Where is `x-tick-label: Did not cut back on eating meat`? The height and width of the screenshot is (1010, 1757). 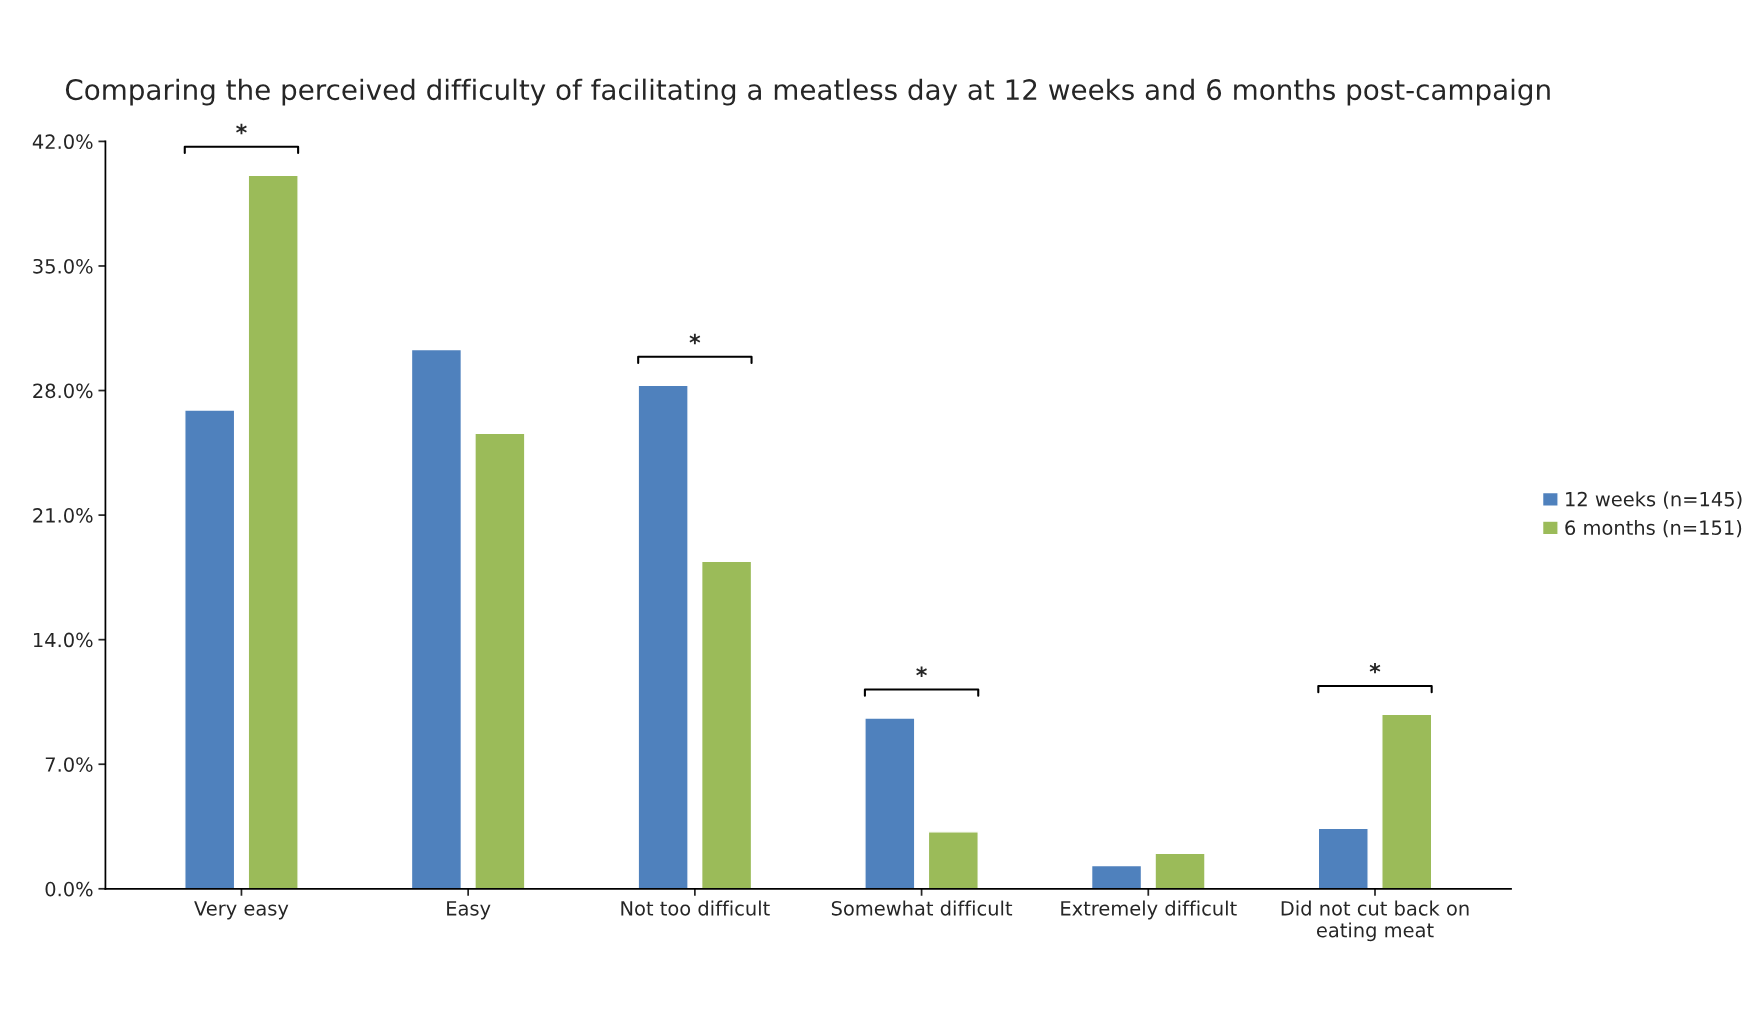
x-tick-label: Did not cut back on eating meat is located at coordinates (1375, 921).